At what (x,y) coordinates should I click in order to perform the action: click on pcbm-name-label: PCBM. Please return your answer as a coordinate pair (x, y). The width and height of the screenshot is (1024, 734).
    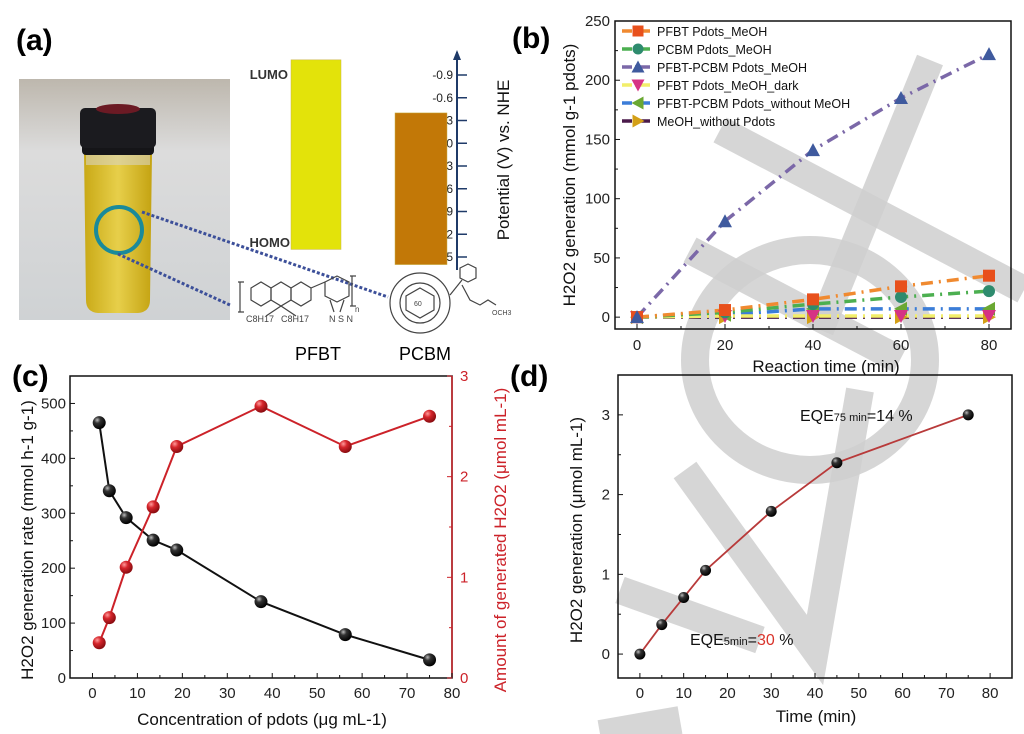
    Looking at the image, I should click on (425, 354).